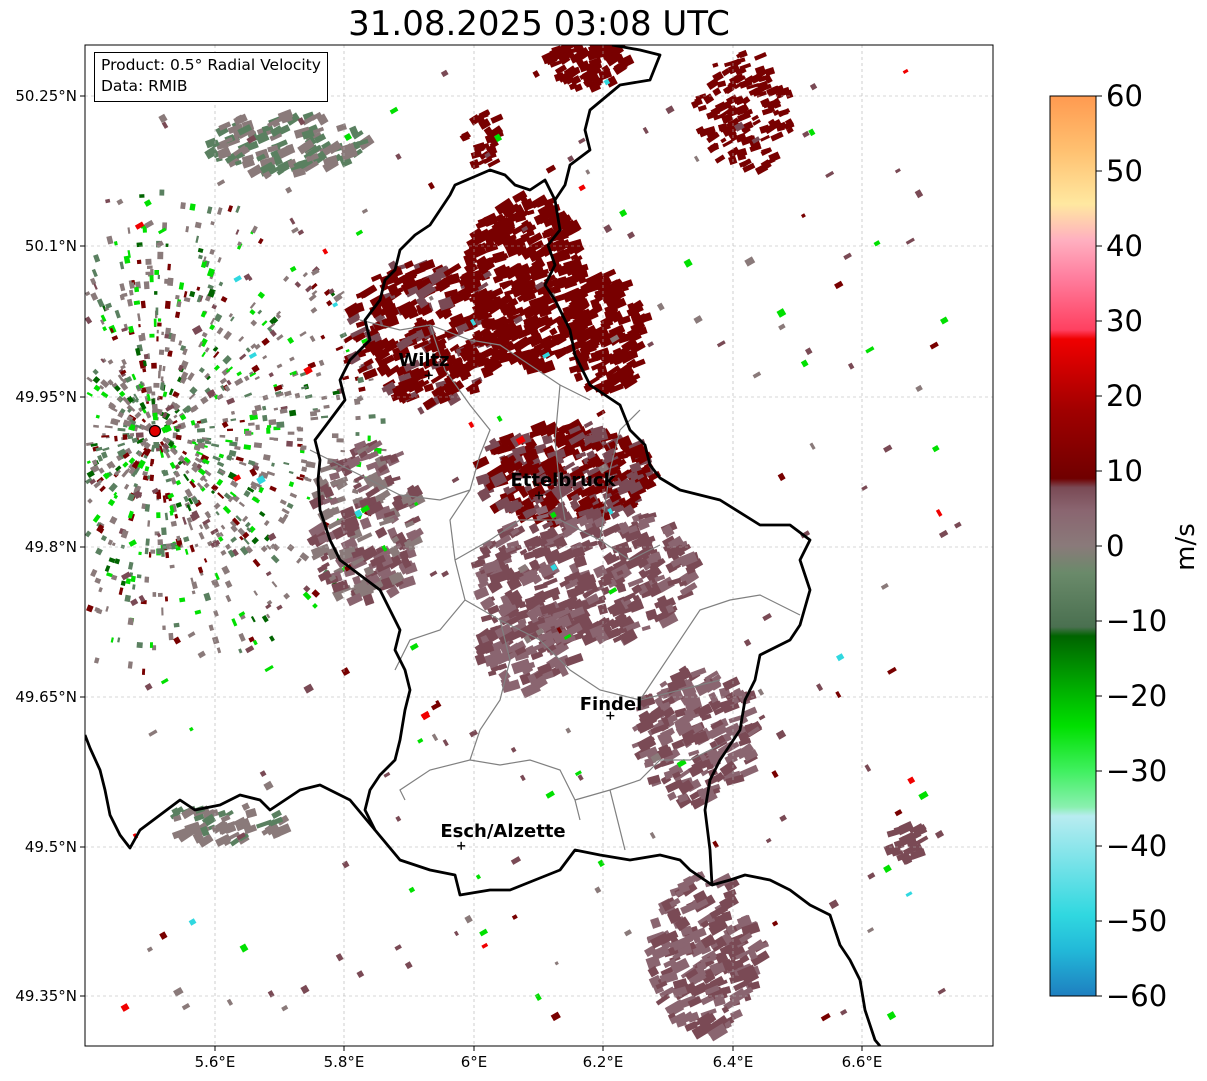  I want to click on colorbar-tick-label: −60, so click(1137, 996).